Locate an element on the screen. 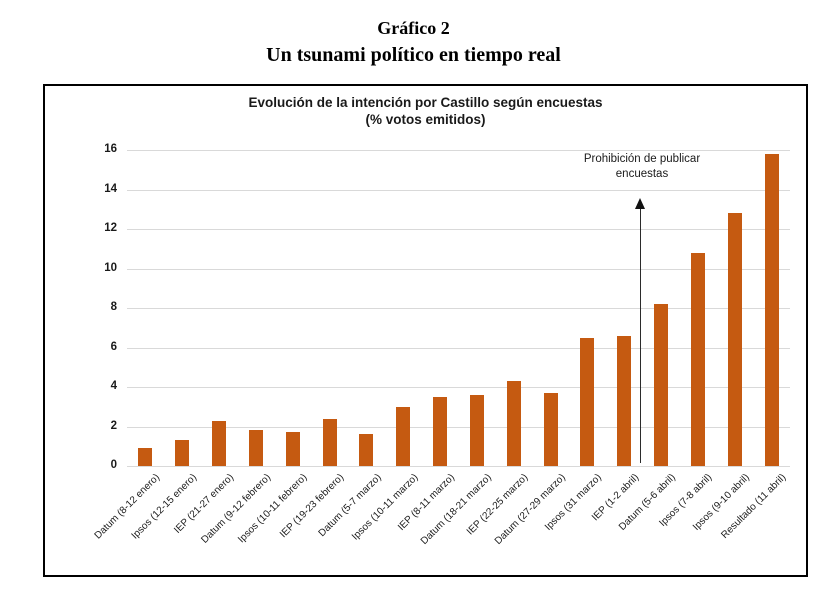 The height and width of the screenshot is (596, 827). y-axis-tick-label: 4 is located at coordinates (113, 386).